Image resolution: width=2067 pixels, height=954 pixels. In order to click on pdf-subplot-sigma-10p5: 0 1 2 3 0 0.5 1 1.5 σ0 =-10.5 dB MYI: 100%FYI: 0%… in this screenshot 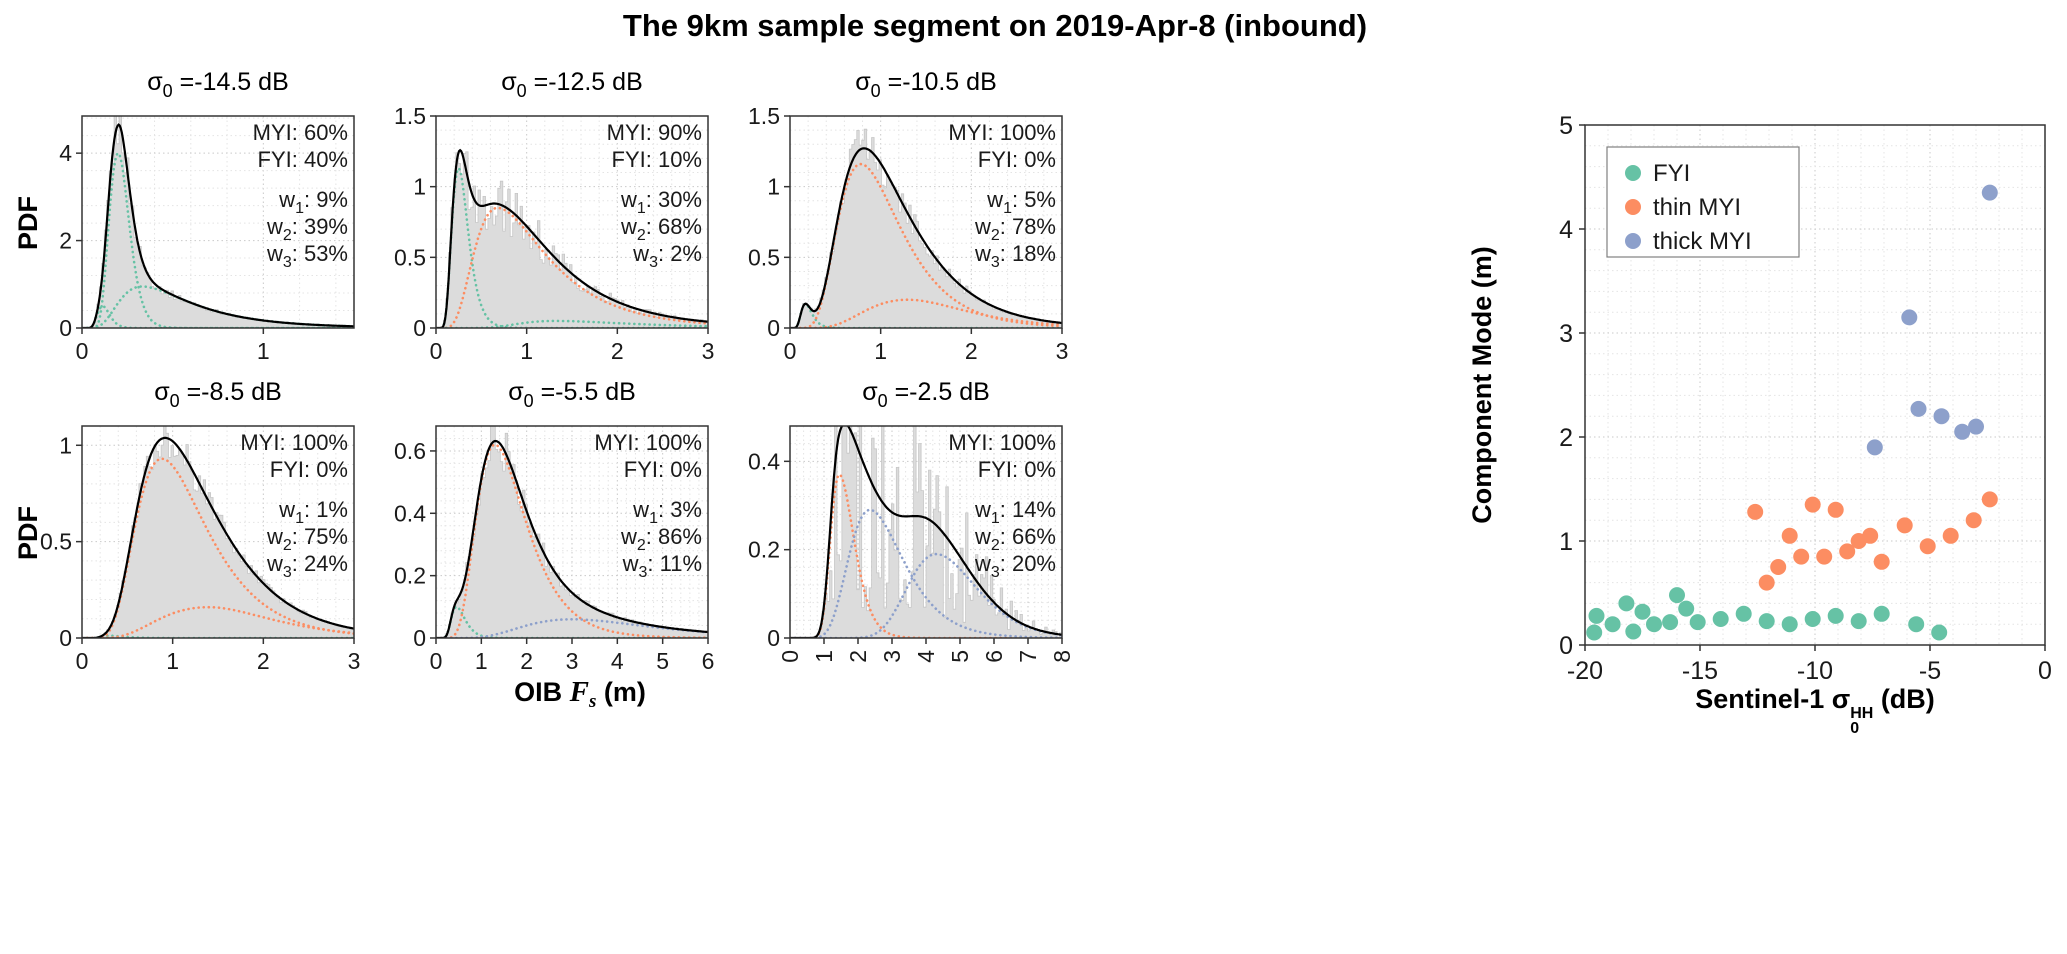, I will do `click(908, 216)`.